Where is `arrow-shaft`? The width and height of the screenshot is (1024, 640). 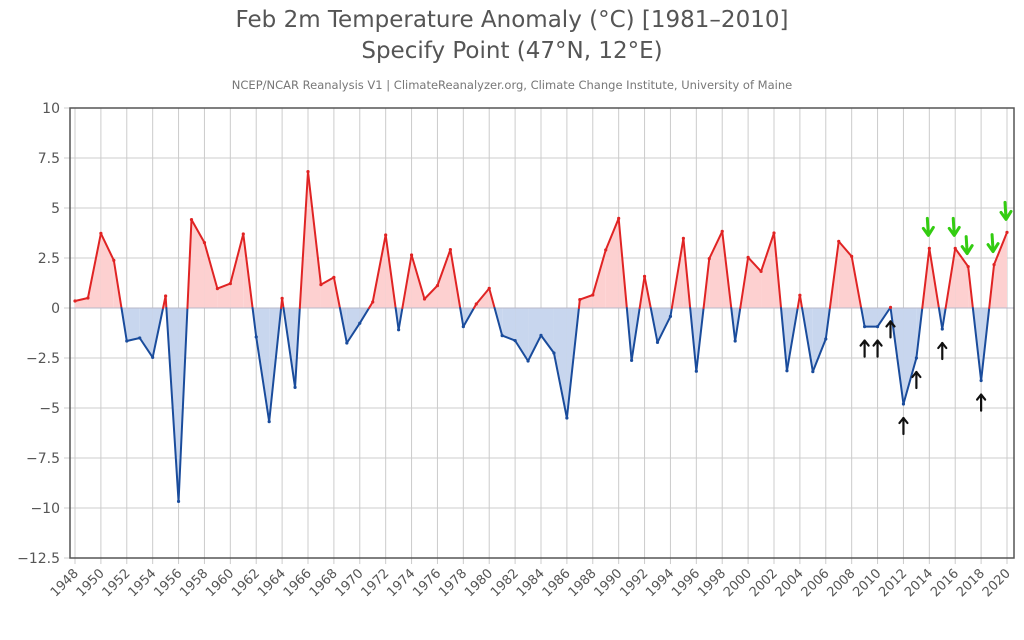
arrow-shaft is located at coordinates (1005, 210).